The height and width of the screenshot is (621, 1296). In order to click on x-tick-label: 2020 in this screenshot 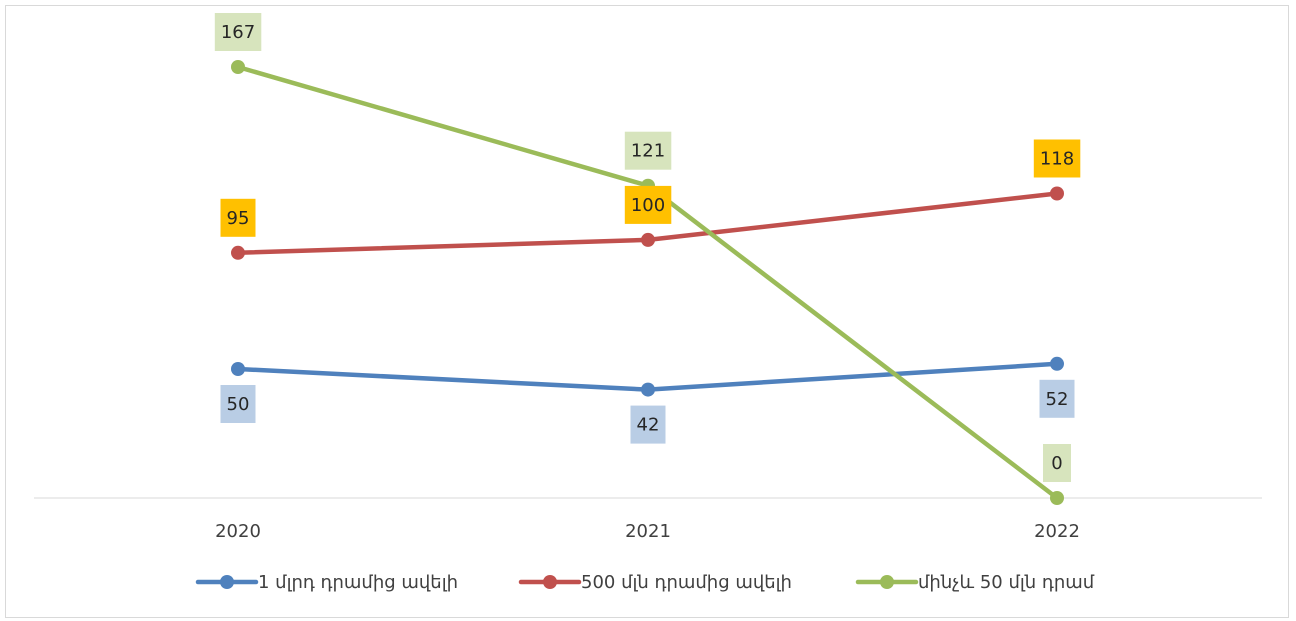, I will do `click(238, 531)`.